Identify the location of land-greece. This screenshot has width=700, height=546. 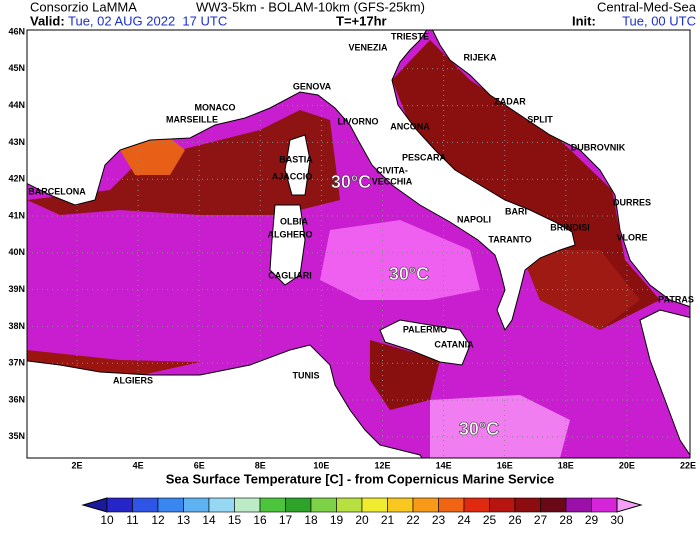
(664, 382).